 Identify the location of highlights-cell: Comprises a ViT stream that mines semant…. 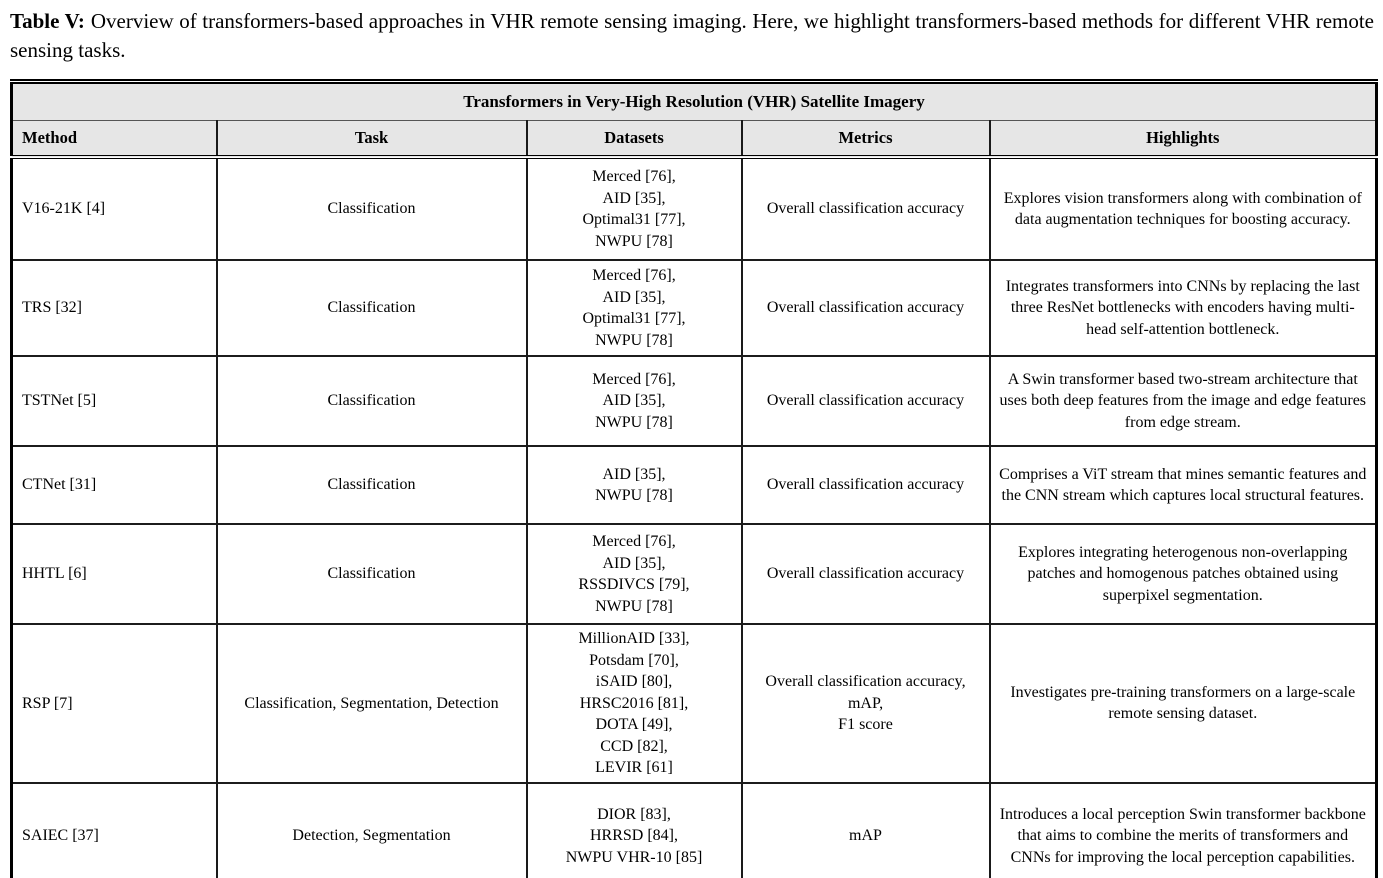
(1182, 484).